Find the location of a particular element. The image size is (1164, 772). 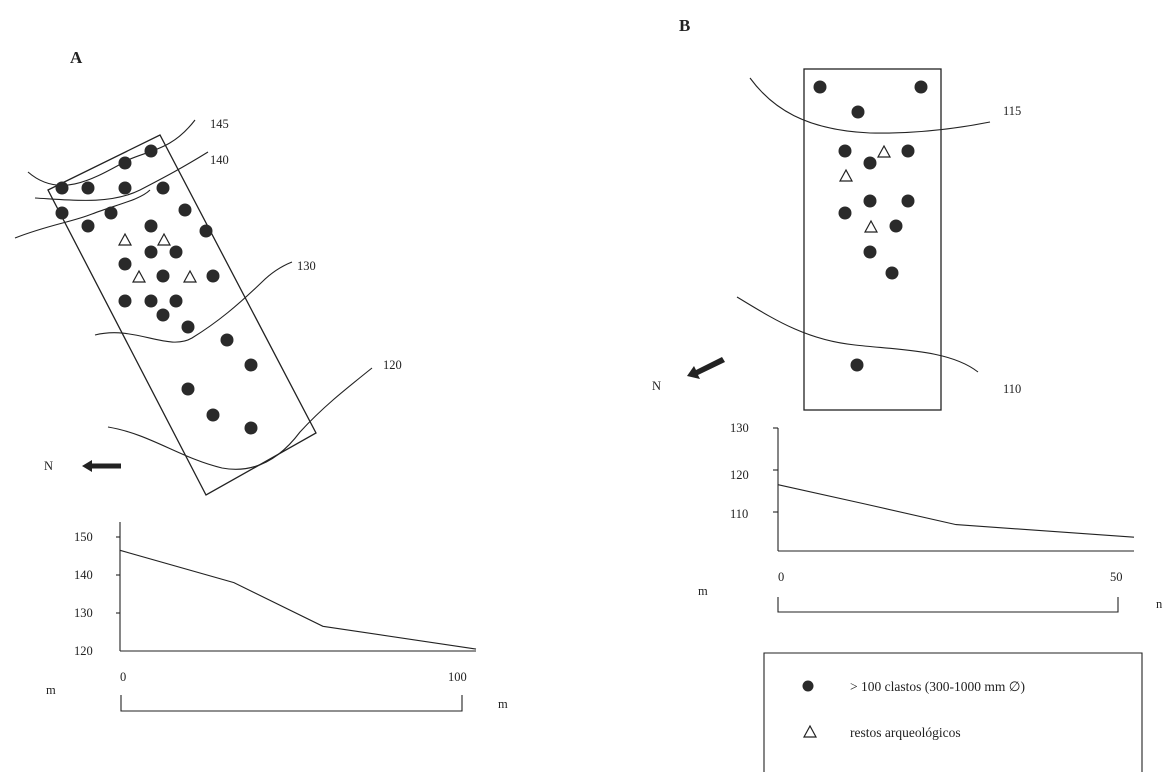

contour-line-140b is located at coordinates (82, 214).